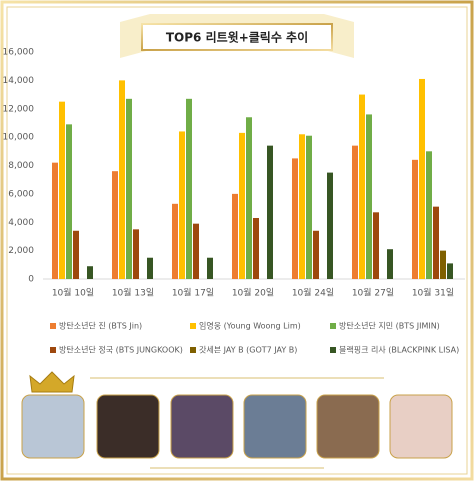 The height and width of the screenshot is (481, 474). What do you see at coordinates (31, 280) in the screenshot?
I see `y-tick-label: 0` at bounding box center [31, 280].